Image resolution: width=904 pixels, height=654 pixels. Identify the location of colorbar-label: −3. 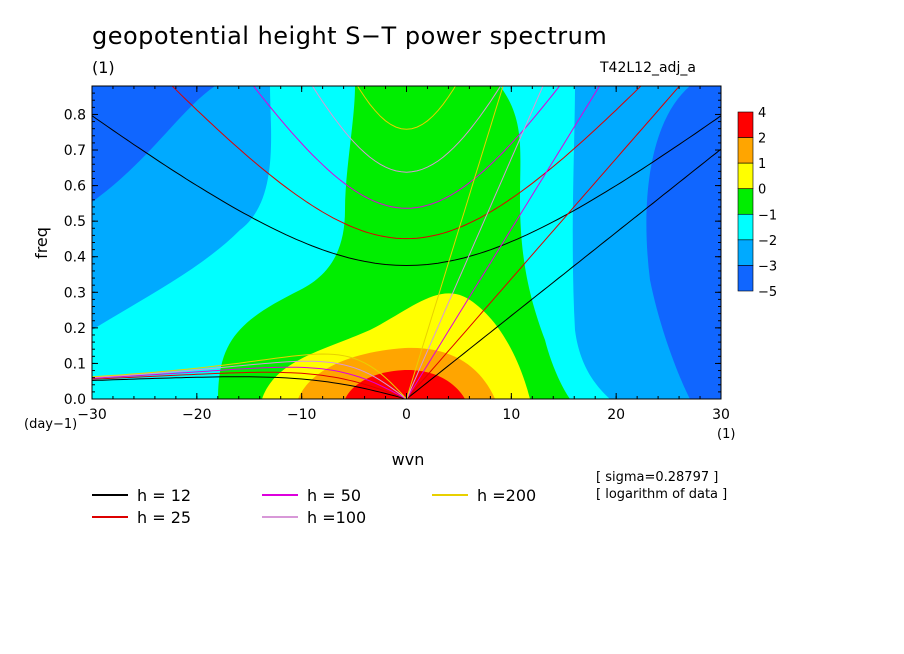
(767, 266).